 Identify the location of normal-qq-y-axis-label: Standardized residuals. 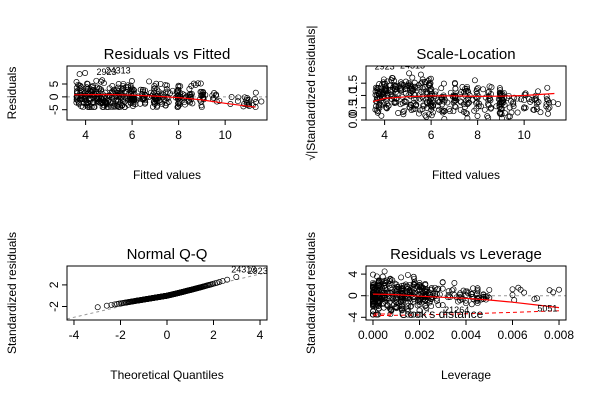
(12, 293).